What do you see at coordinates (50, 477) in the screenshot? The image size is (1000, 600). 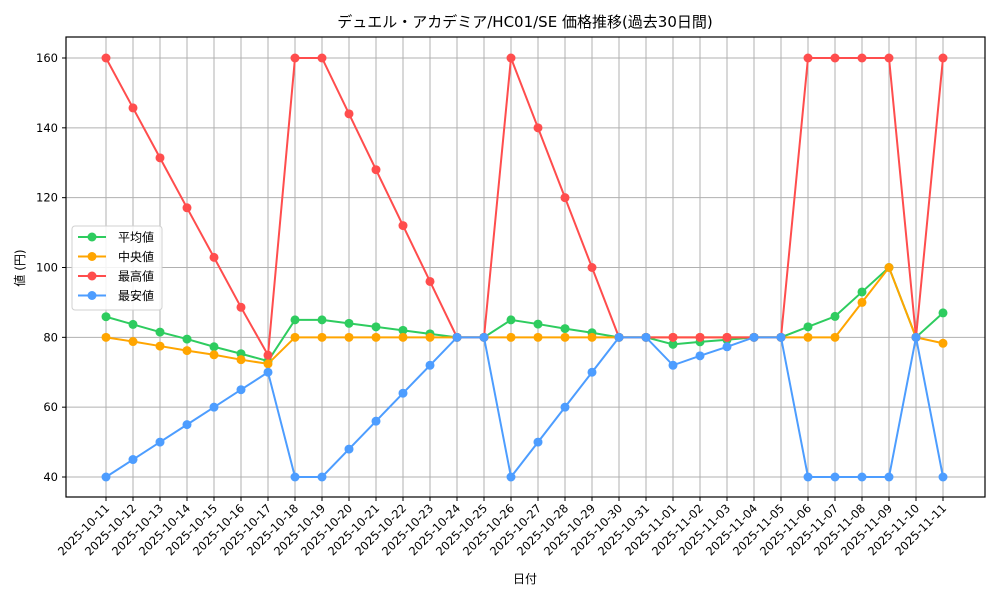 I see `y-tick-label: 40` at bounding box center [50, 477].